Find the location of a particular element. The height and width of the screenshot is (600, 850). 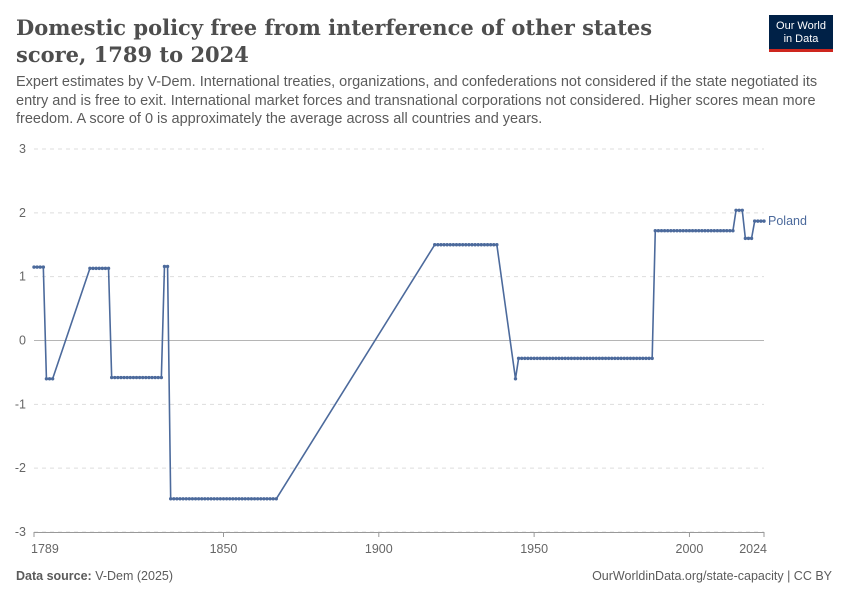

logo-line-1: Our World is located at coordinates (801, 26).